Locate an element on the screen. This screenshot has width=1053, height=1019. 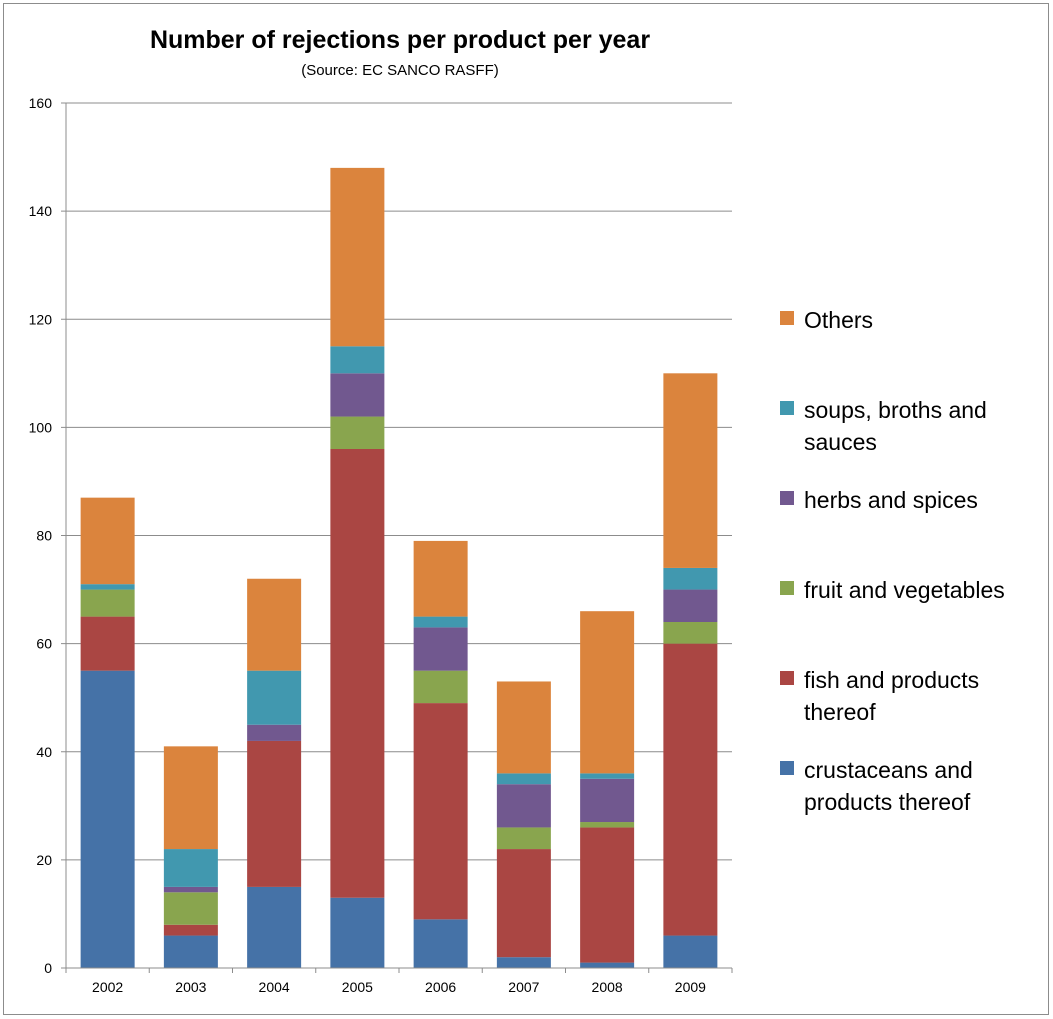
x-tick-label: 2004 is located at coordinates (274, 987).